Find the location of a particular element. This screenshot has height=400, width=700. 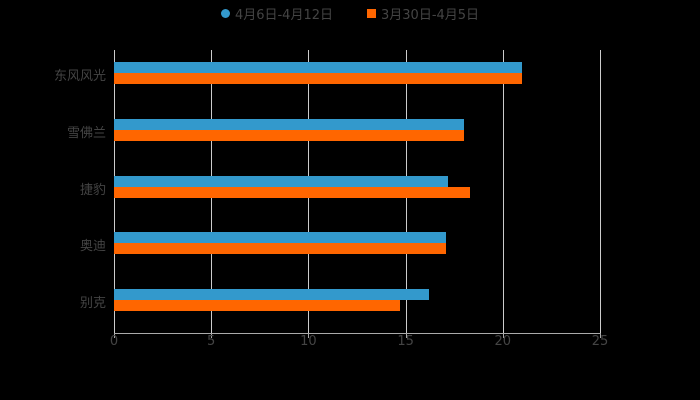

legend-circle-icon is located at coordinates (225, 13).